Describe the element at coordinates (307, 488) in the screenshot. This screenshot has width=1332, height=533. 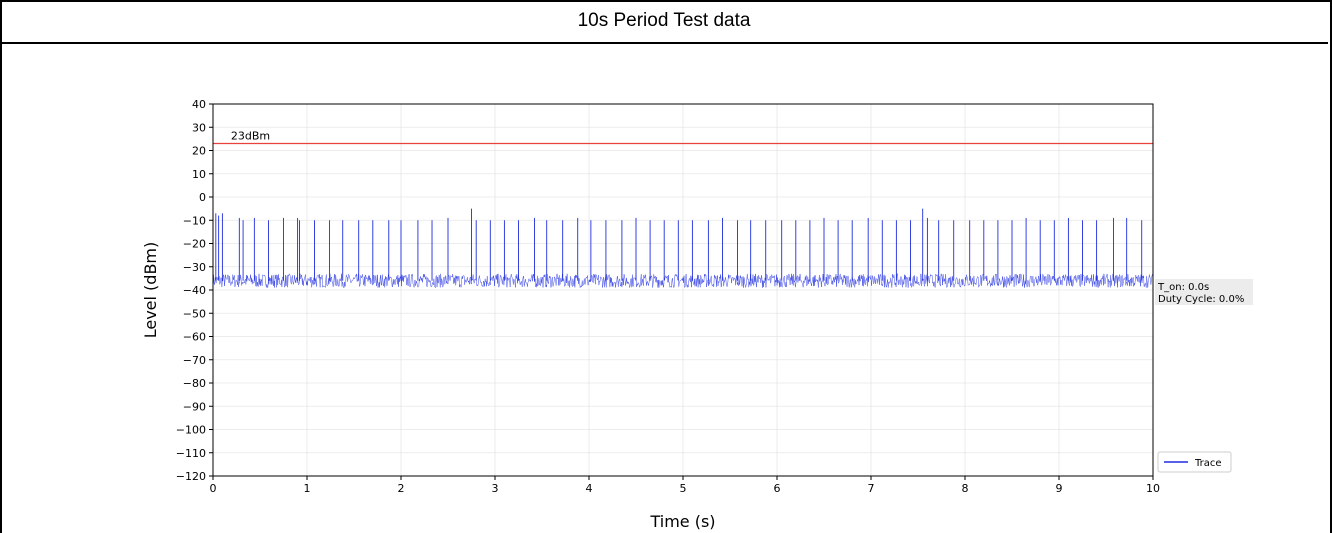
I see `x-tick-label: 1` at that location.